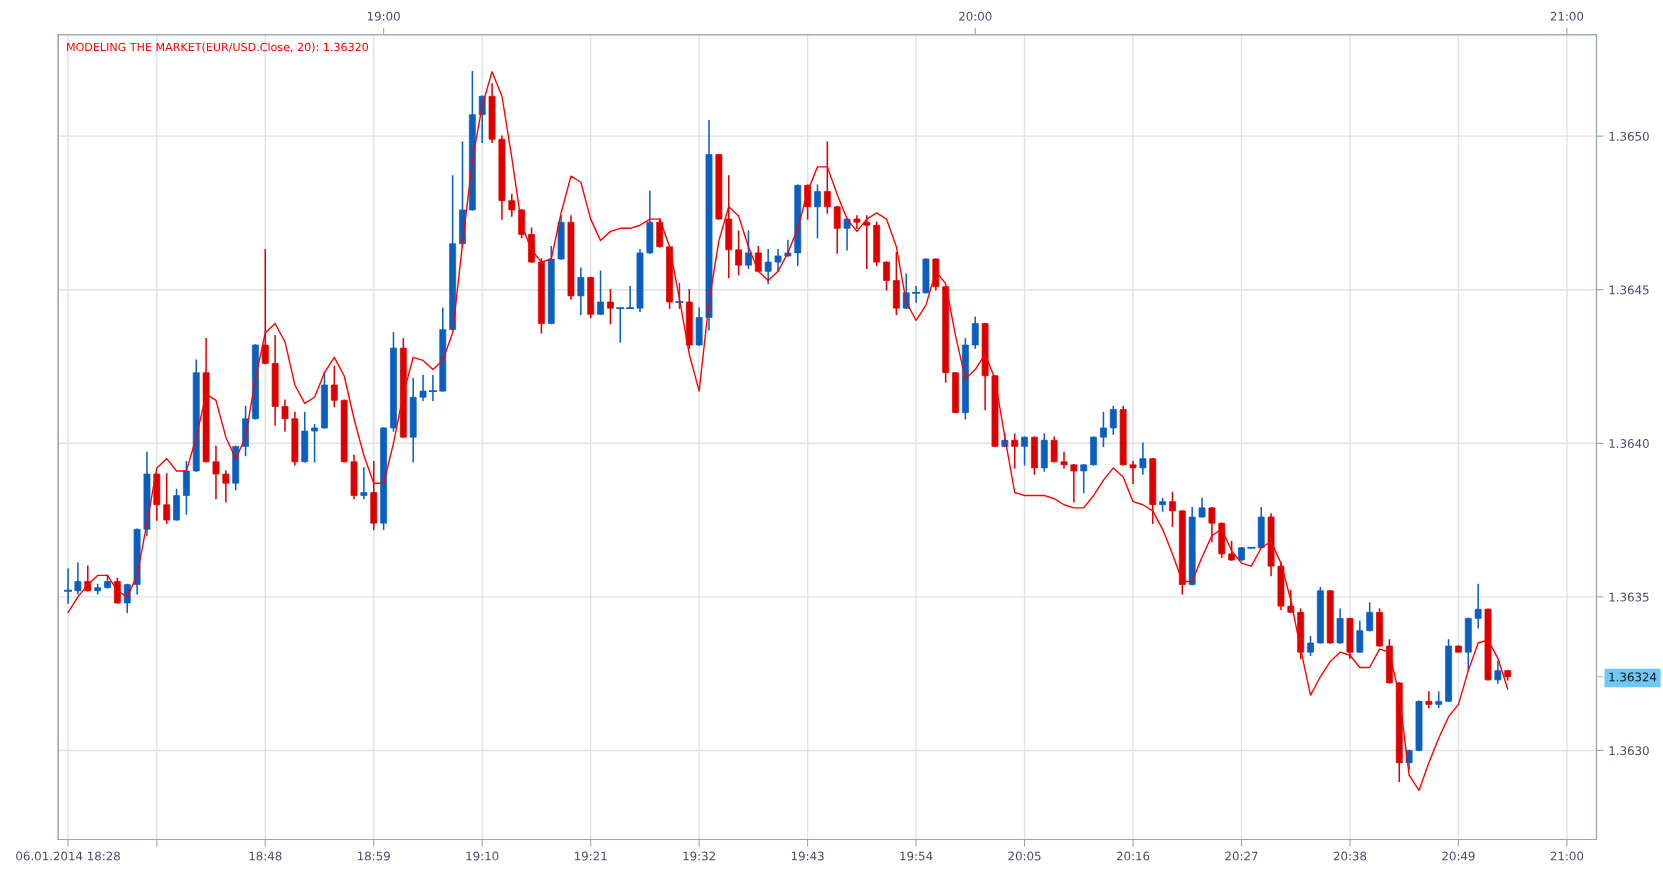 This screenshot has height=870, width=1663. Describe the element at coordinates (1629, 136) in the screenshot. I see `y-tick-label: 1.3650` at that location.